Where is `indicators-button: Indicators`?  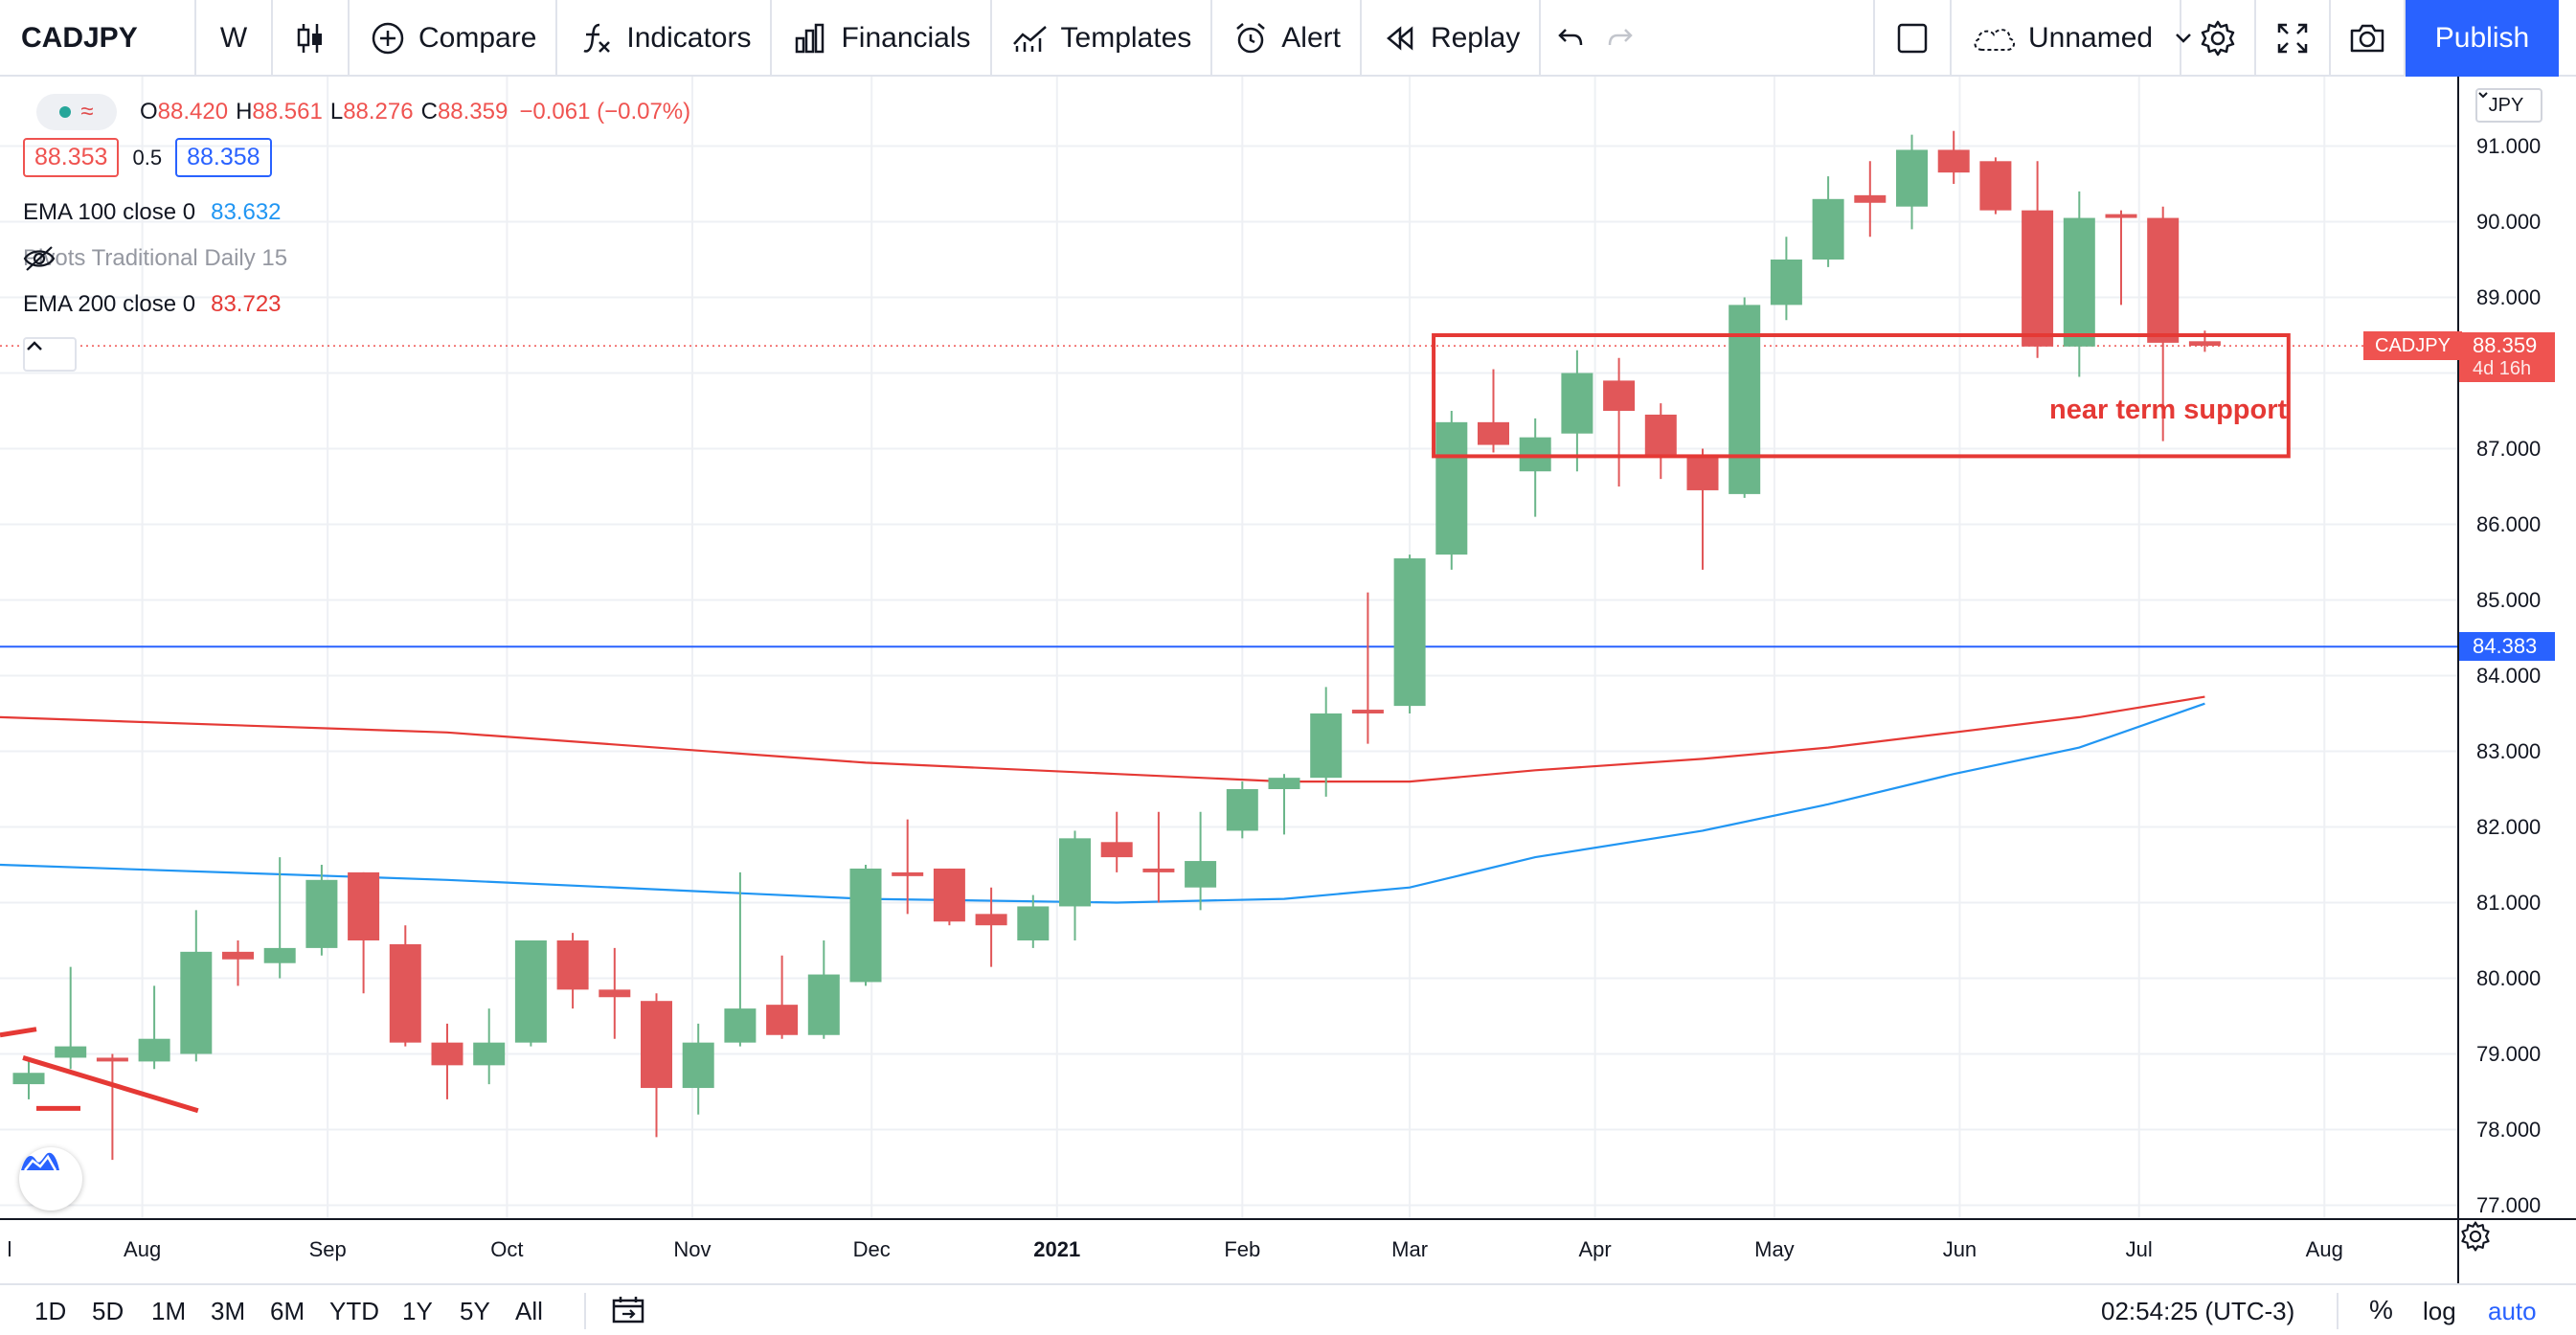 indicators-button: Indicators is located at coordinates (665, 38).